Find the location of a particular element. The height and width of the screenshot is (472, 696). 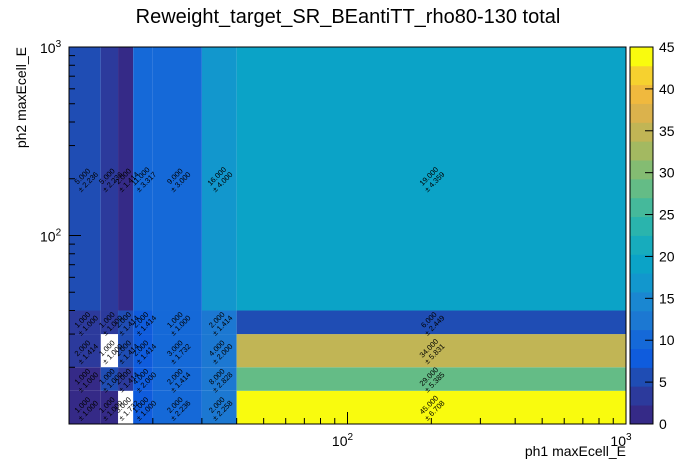

color-scale-ticks: 0 5 10 15 20 25 30 35 40 45 is located at coordinates (660, 235).